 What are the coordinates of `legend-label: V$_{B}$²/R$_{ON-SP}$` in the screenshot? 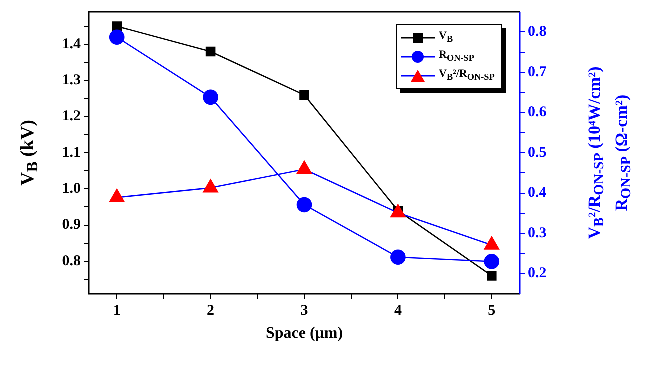 It's located at (467, 75).